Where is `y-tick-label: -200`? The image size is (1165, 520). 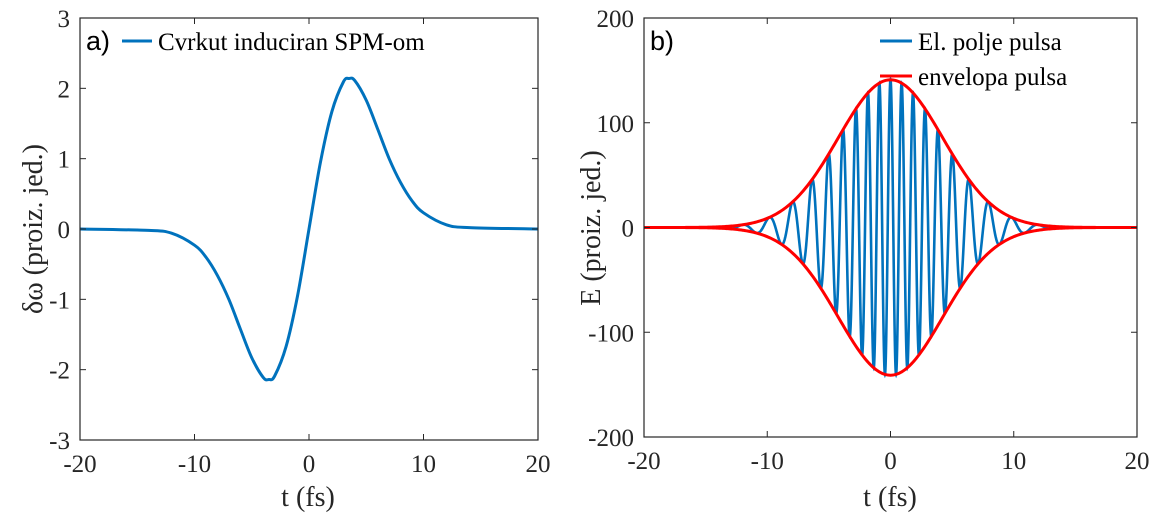
y-tick-label: -200 is located at coordinates (611, 438).